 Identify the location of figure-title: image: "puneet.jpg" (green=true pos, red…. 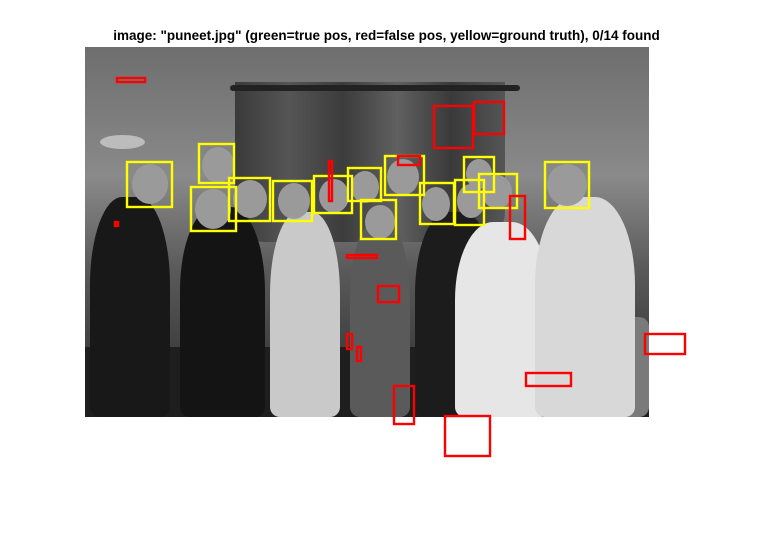
(386, 35).